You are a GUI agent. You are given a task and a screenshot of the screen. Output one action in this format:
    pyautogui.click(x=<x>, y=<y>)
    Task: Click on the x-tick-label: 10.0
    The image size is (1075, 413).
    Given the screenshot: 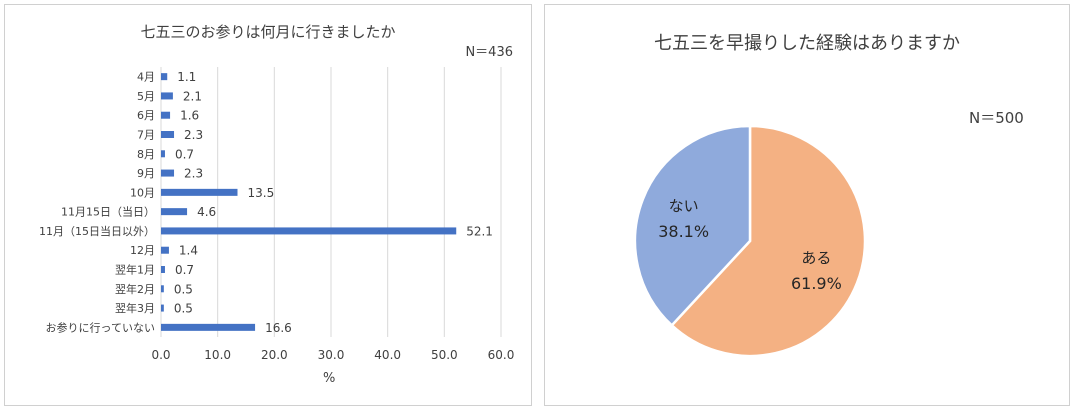 What is the action you would take?
    pyautogui.click(x=217, y=355)
    